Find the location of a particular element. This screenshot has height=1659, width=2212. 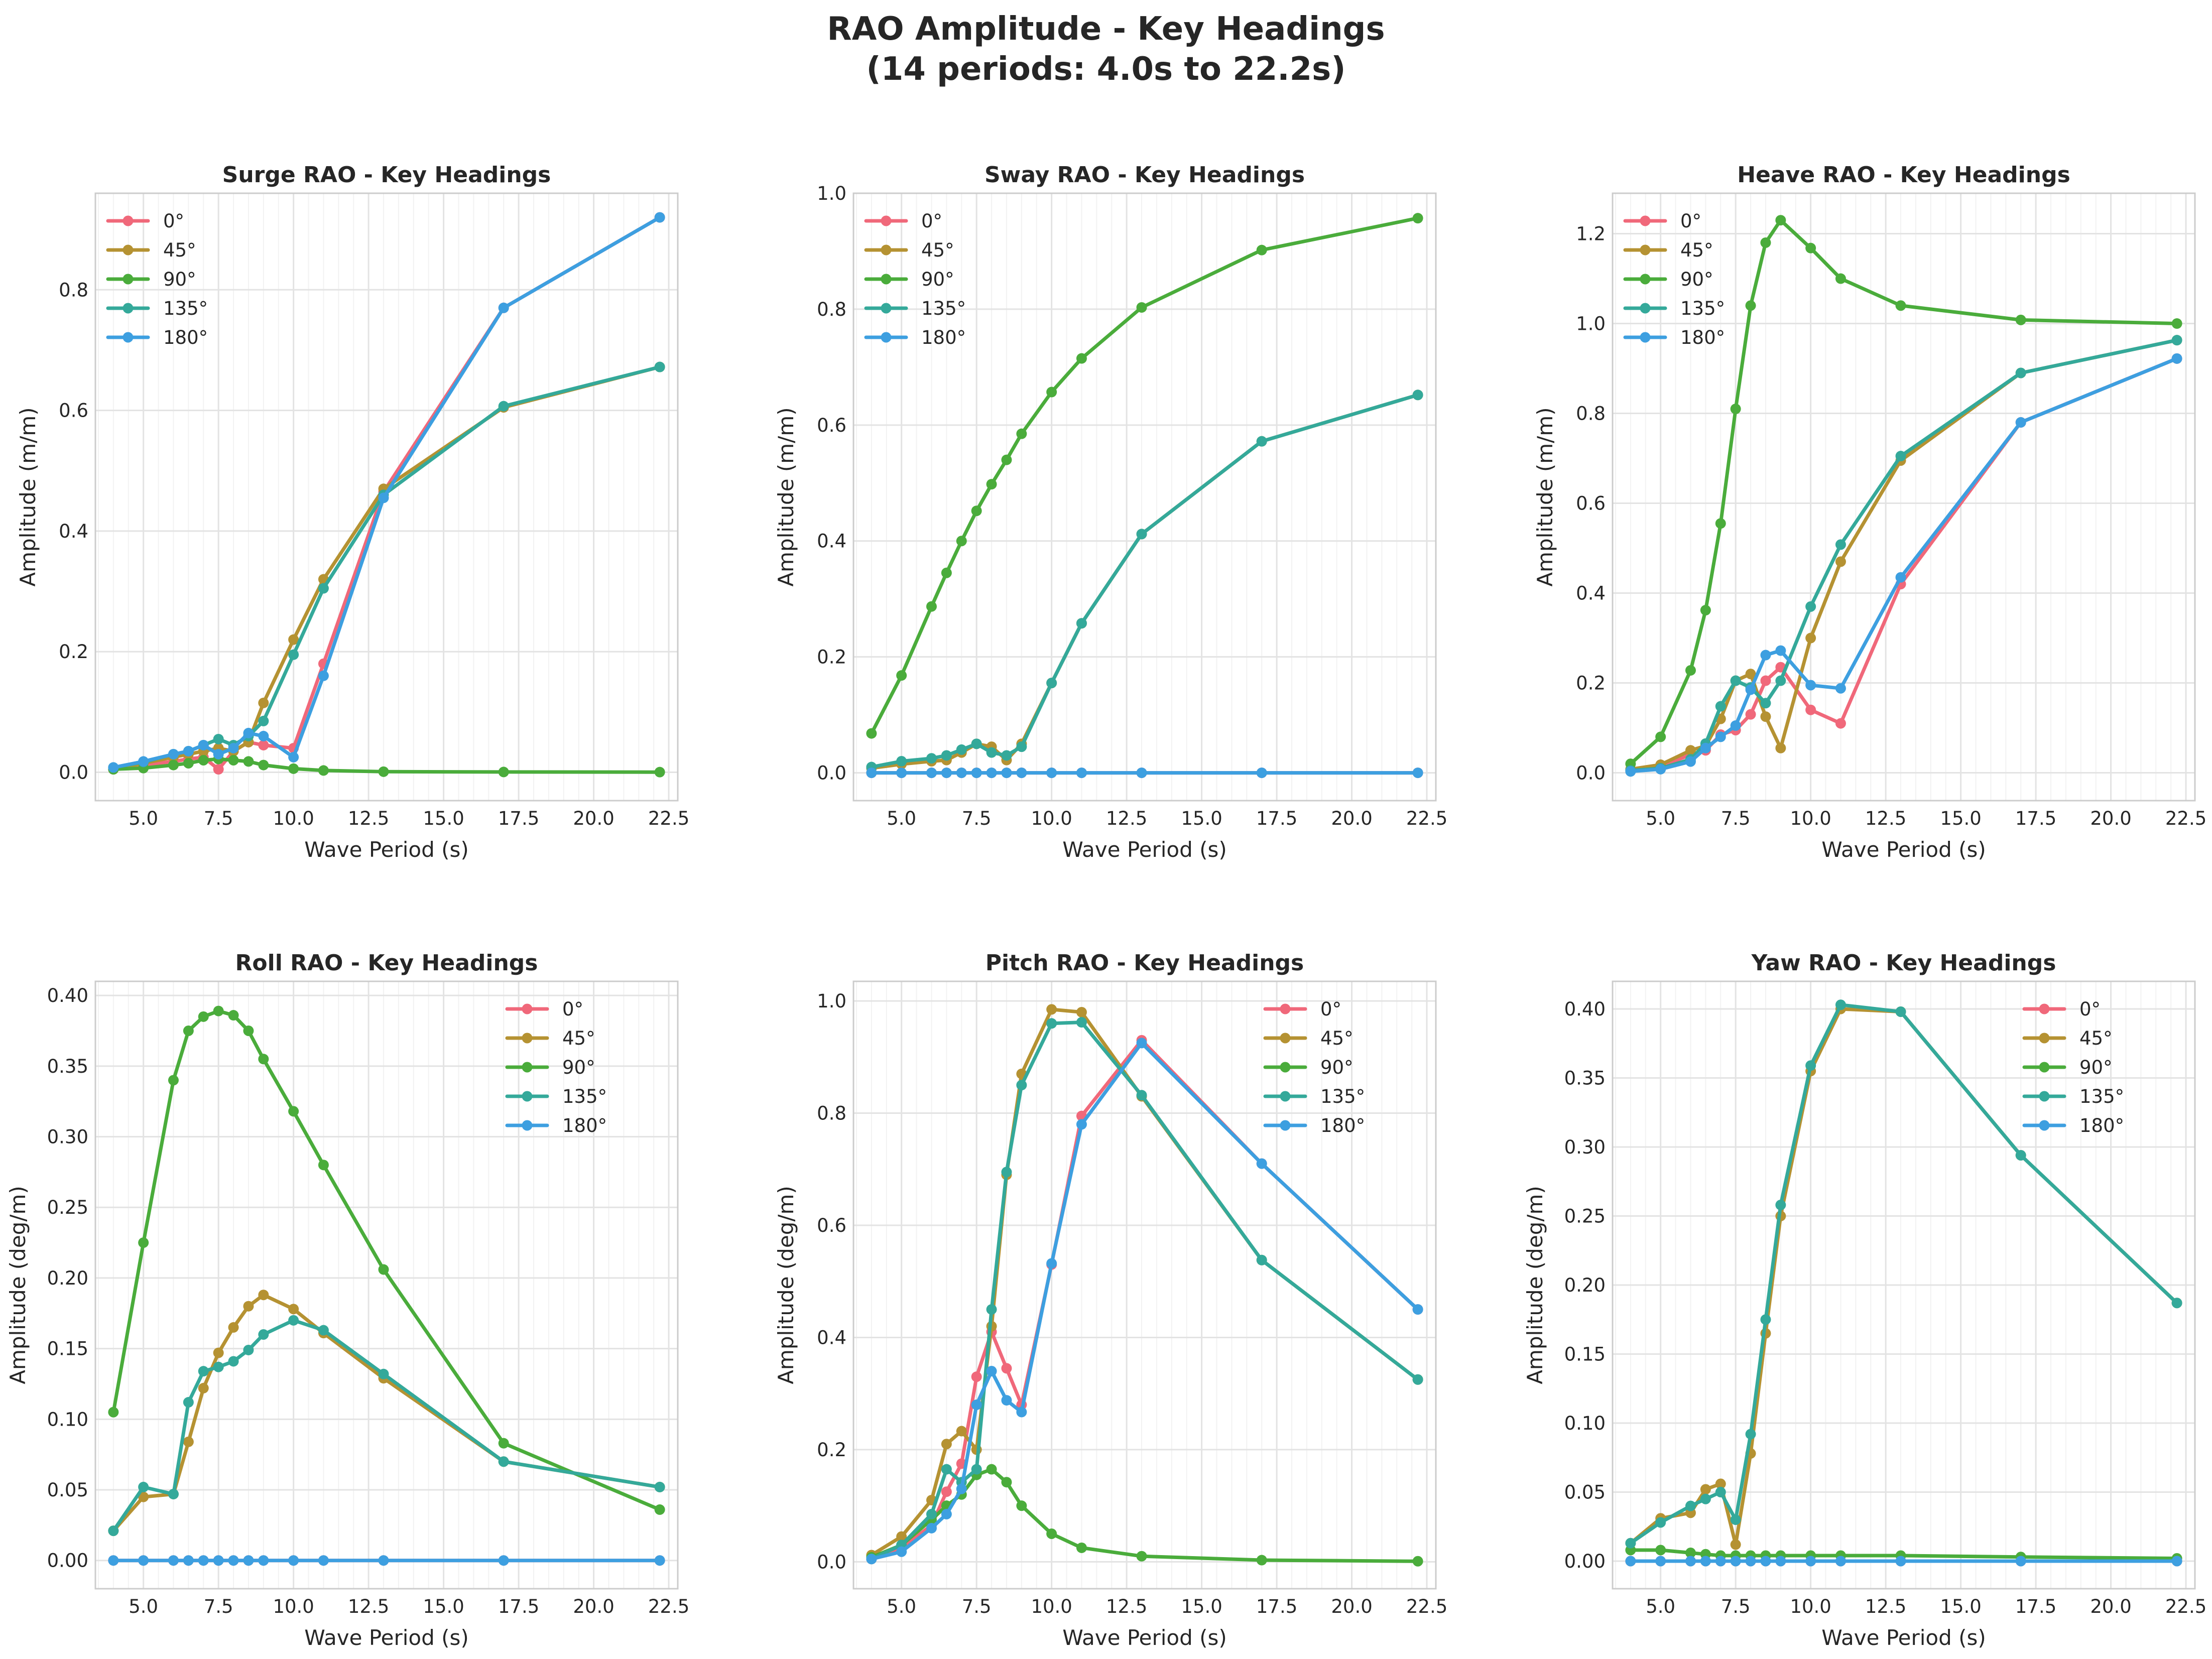

legend-label: 90° is located at coordinates (1696, 279).